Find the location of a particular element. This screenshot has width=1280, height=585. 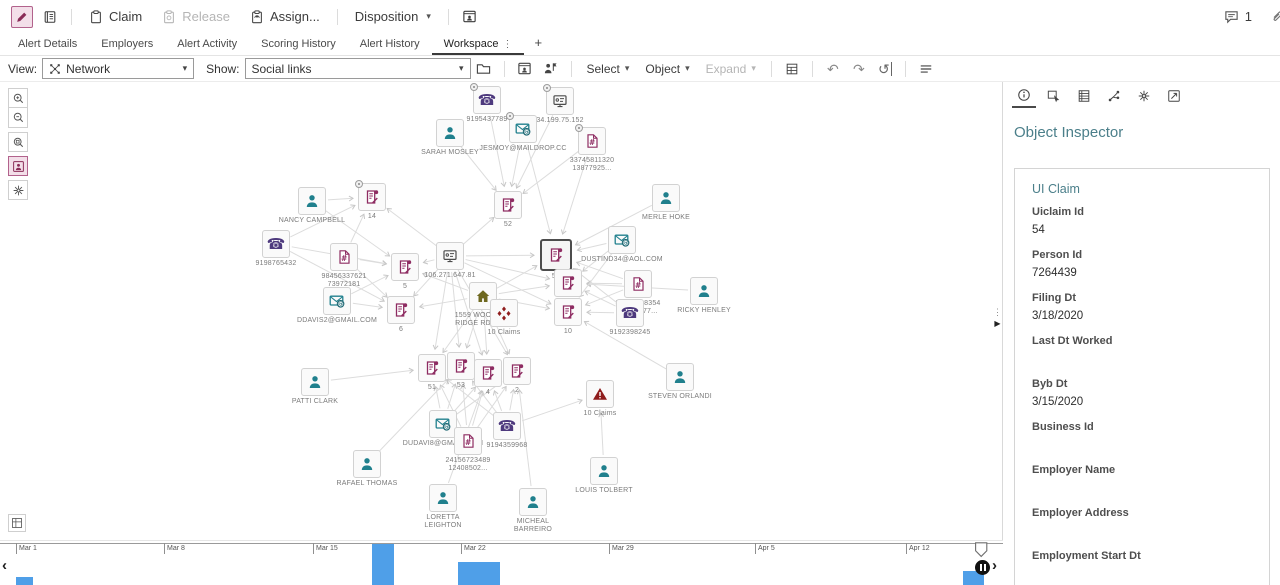

journal-button is located at coordinates (50, 17).